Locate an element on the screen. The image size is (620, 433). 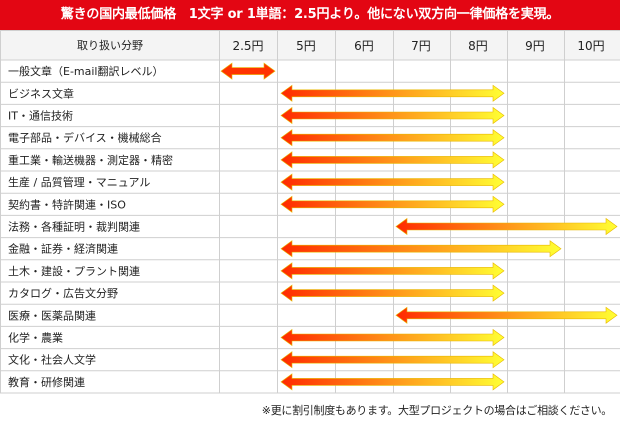
category-column-header: 取り扱い分野 is located at coordinates (110, 45).